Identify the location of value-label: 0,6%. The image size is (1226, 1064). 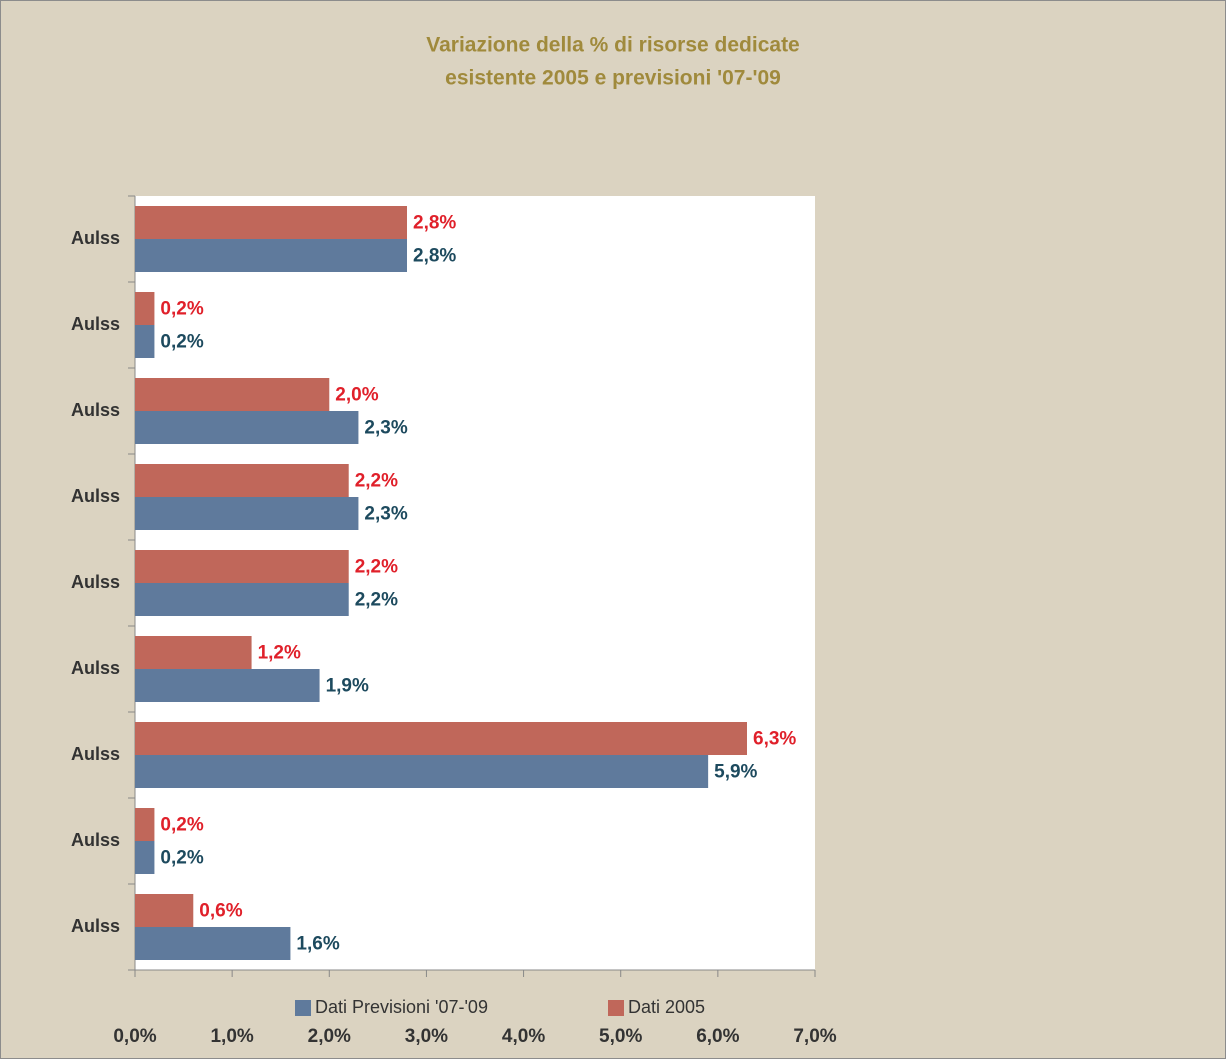
(220, 911).